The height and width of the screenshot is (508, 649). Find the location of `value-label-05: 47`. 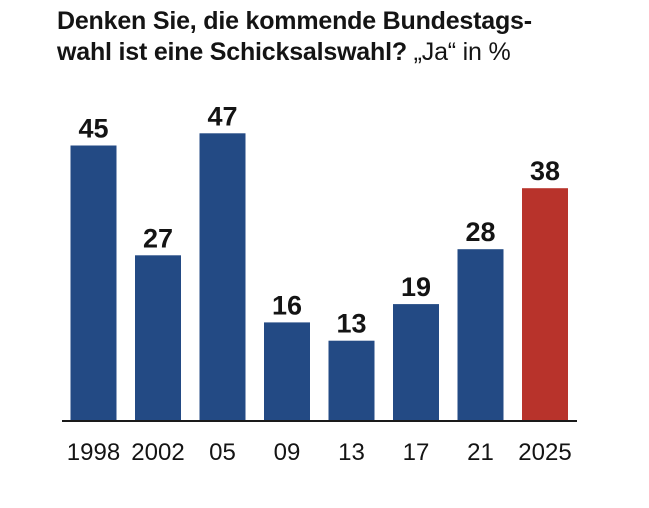

value-label-05: 47 is located at coordinates (222, 116).